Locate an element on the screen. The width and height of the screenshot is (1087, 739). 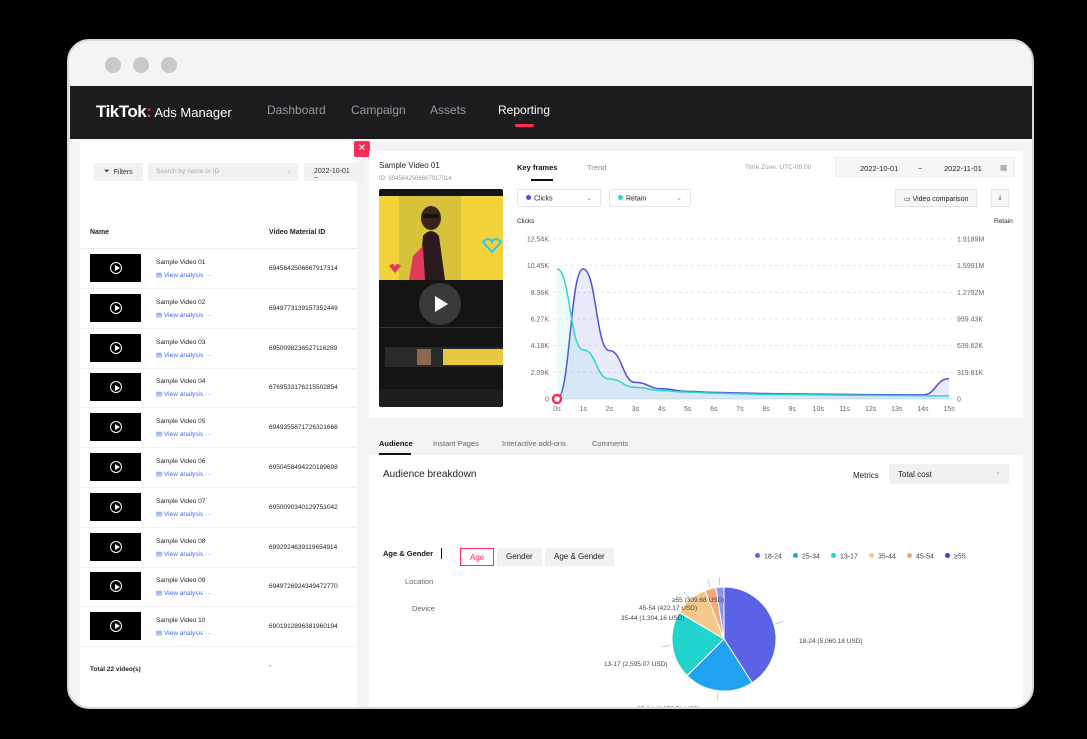
tab-interactive-addons: Interactive add-ons is located at coordinates (534, 443).